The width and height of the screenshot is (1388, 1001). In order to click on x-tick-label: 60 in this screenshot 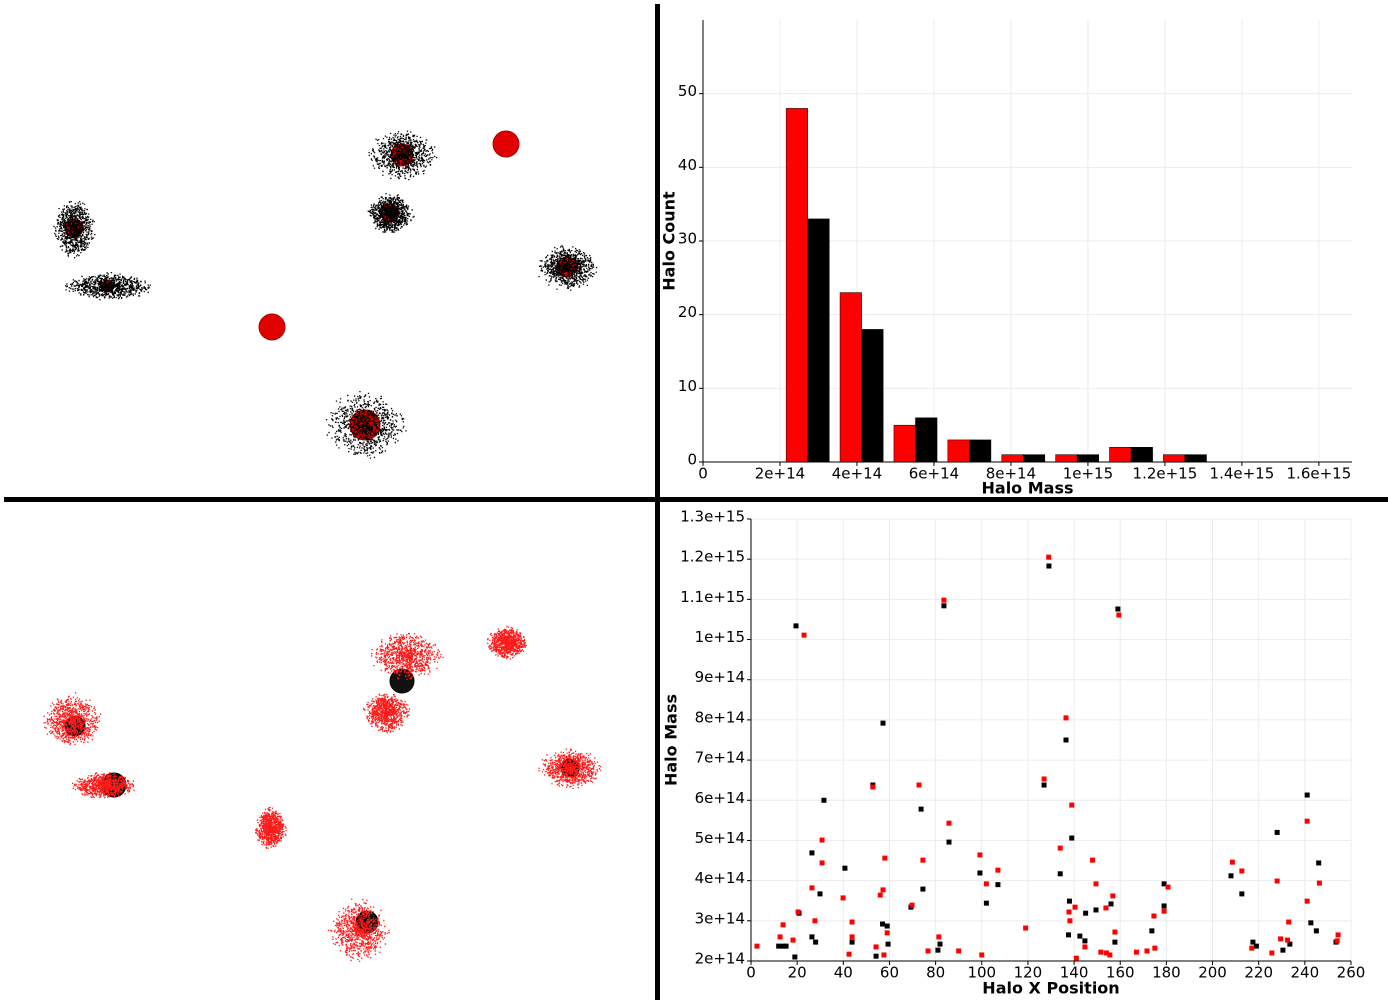, I will do `click(889, 973)`.